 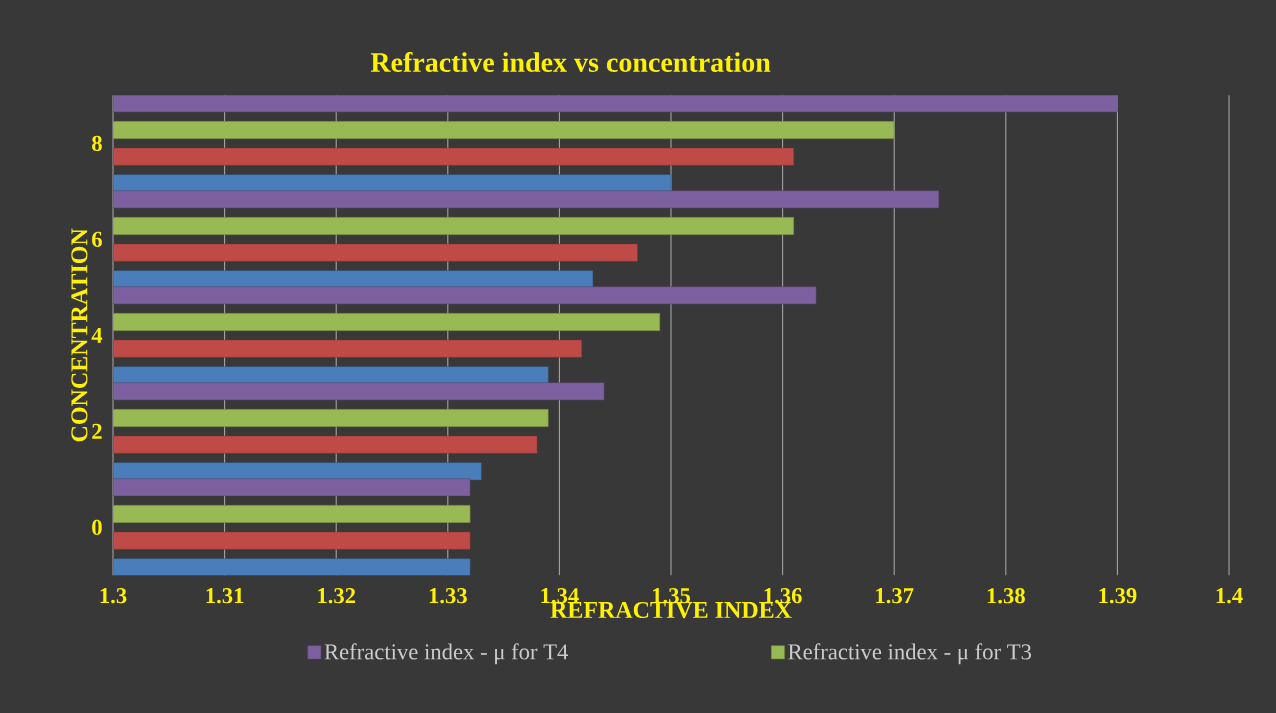 I want to click on x-tick-label: 1.4, so click(x=1229, y=595).